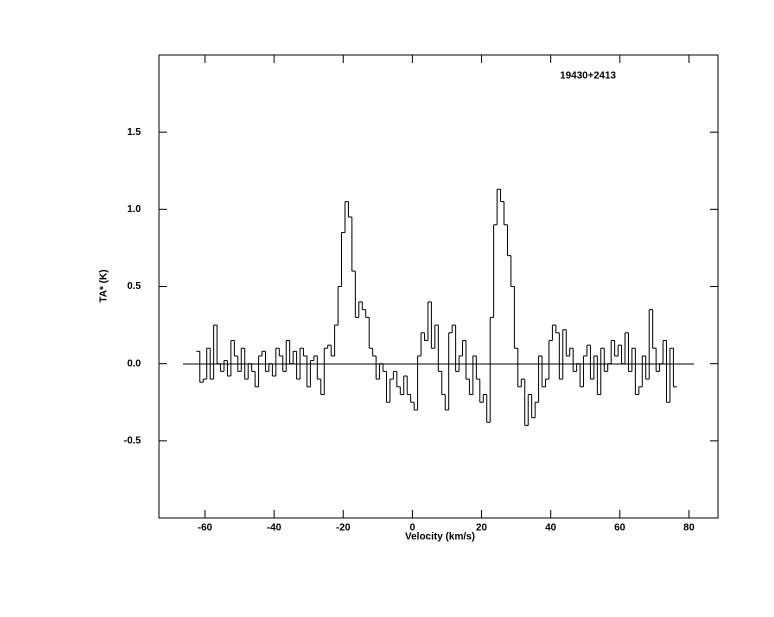 The image size is (774, 617). What do you see at coordinates (588, 76) in the screenshot?
I see `chart-title: 19430+2413` at bounding box center [588, 76].